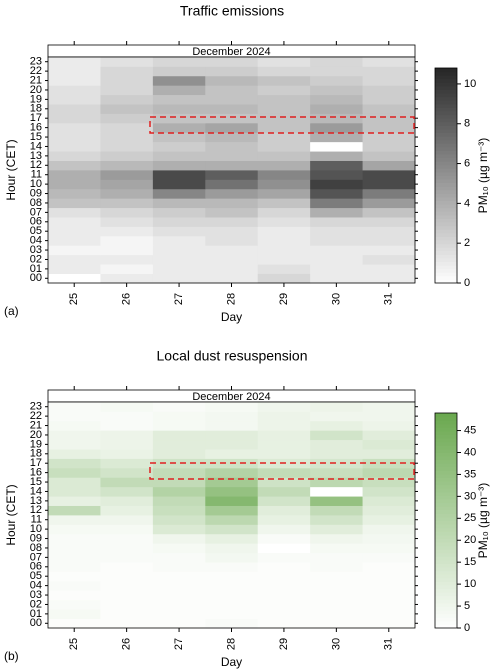 This screenshot has width=500, height=672. Describe the element at coordinates (36, 203) in the screenshot. I see `y-tick-label: 08` at that location.